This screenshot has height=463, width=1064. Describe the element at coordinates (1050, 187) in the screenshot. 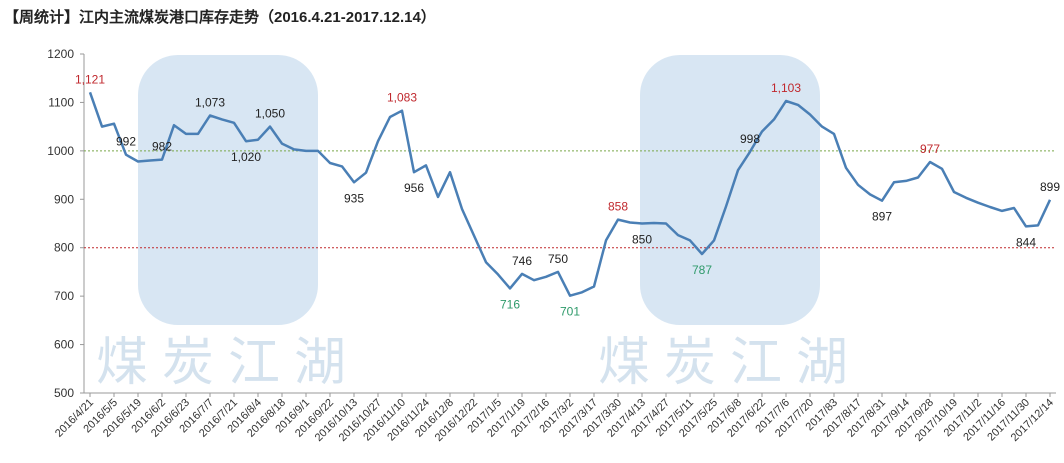

I see `data-label: 899` at that location.